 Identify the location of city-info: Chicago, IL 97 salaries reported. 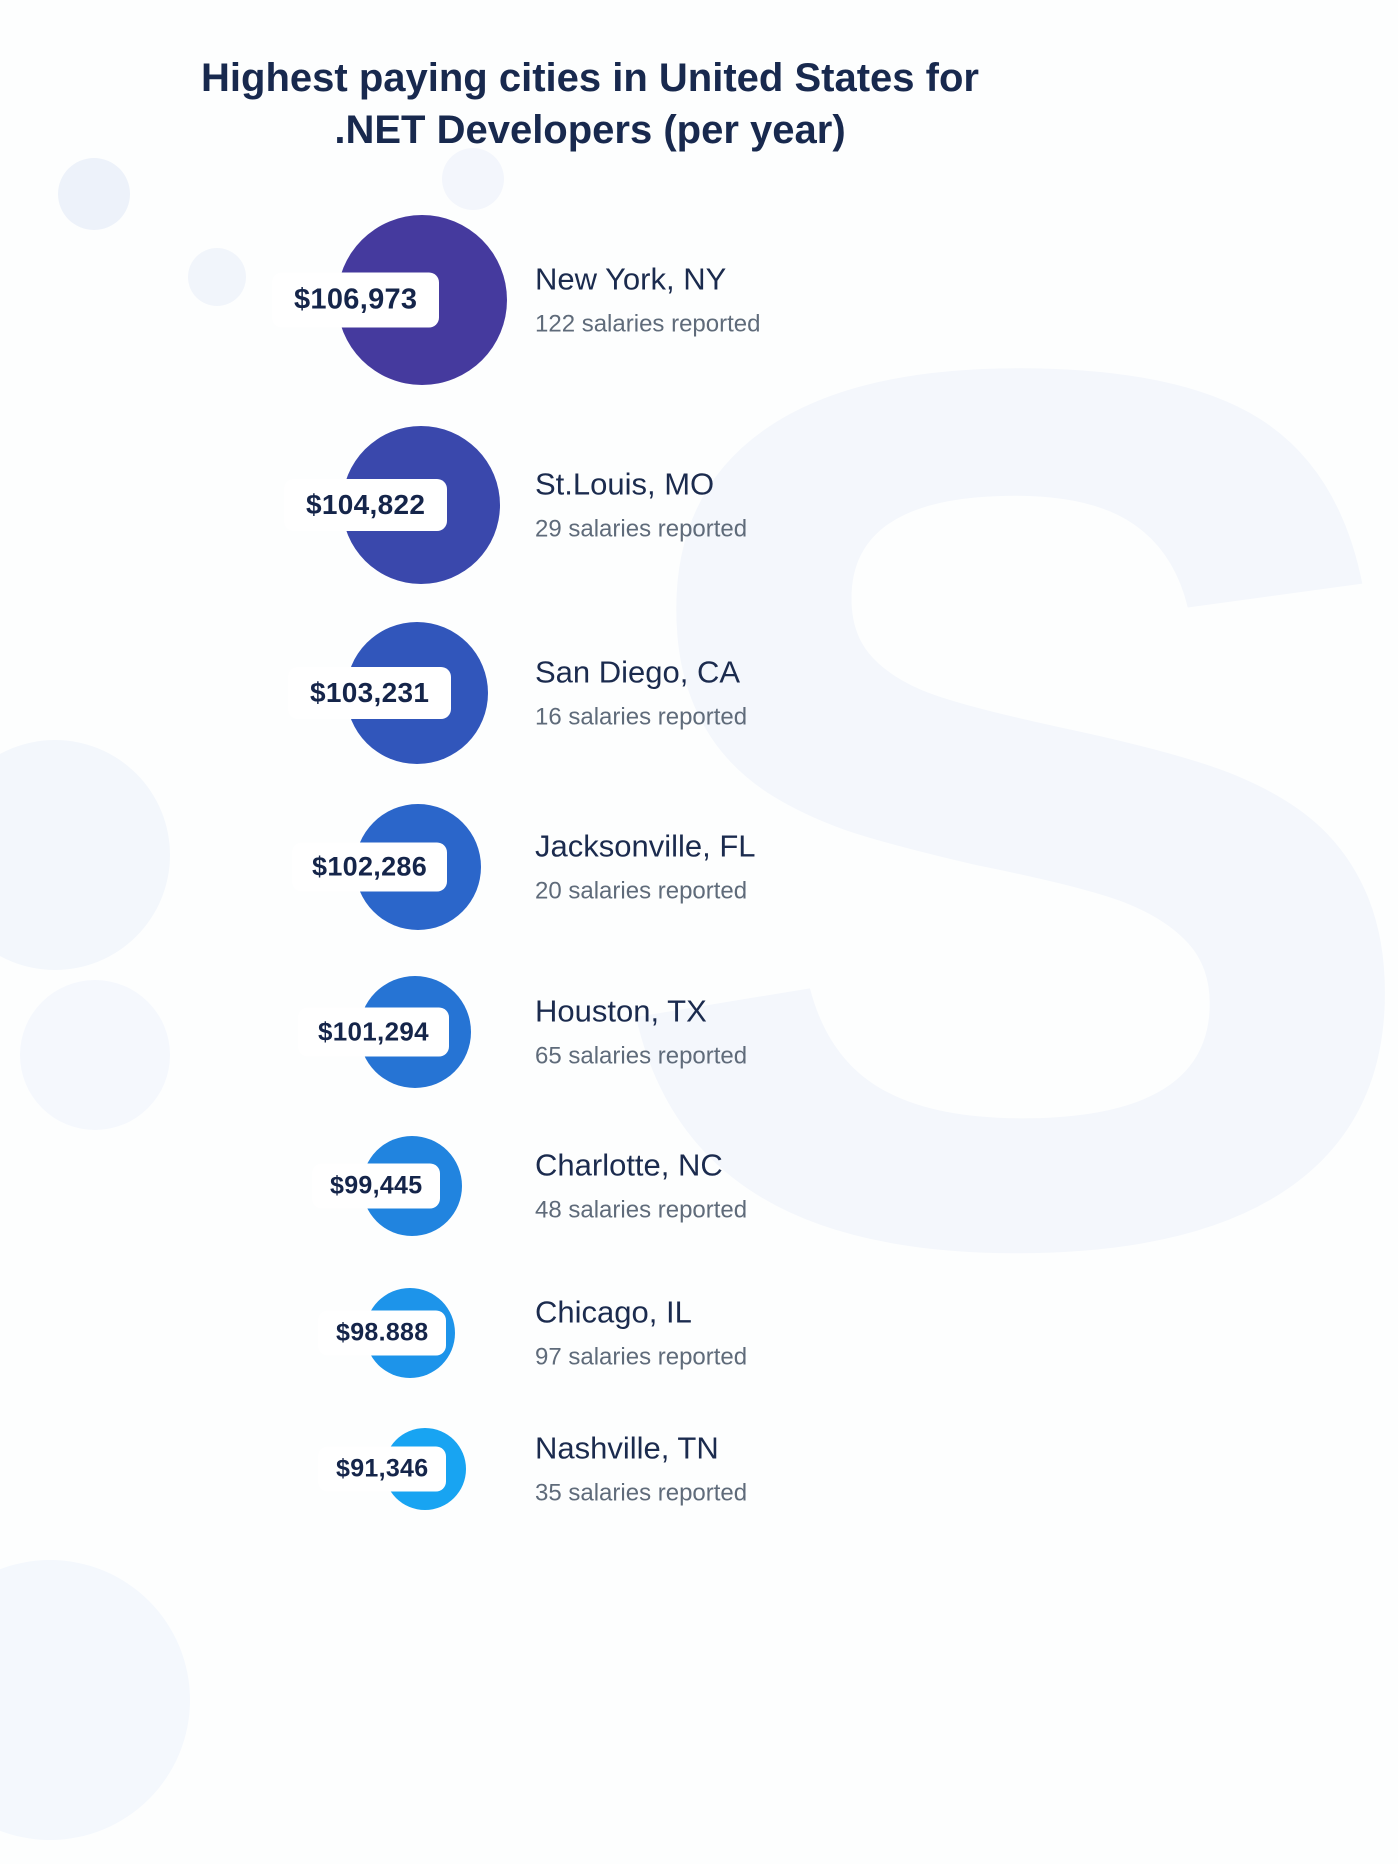
(641, 1333).